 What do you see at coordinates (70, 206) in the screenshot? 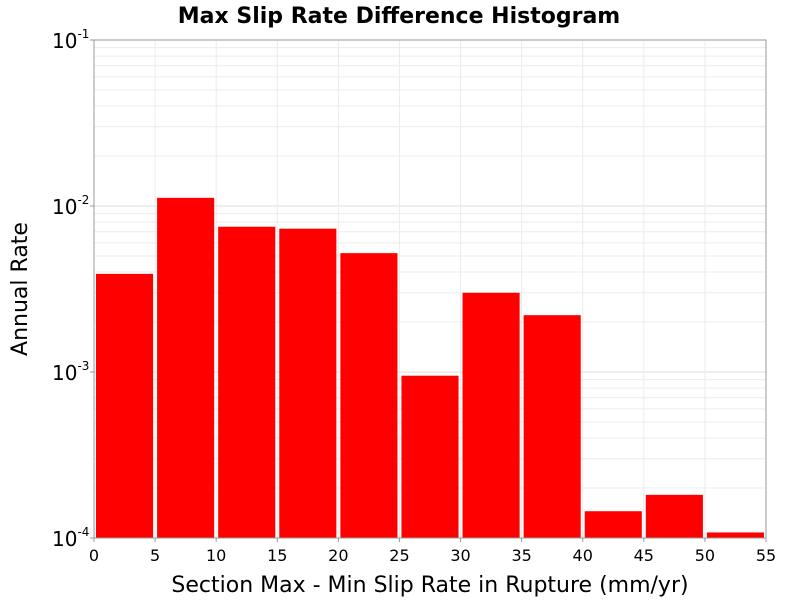
I see `y-tick-label: 10⁻²` at bounding box center [70, 206].